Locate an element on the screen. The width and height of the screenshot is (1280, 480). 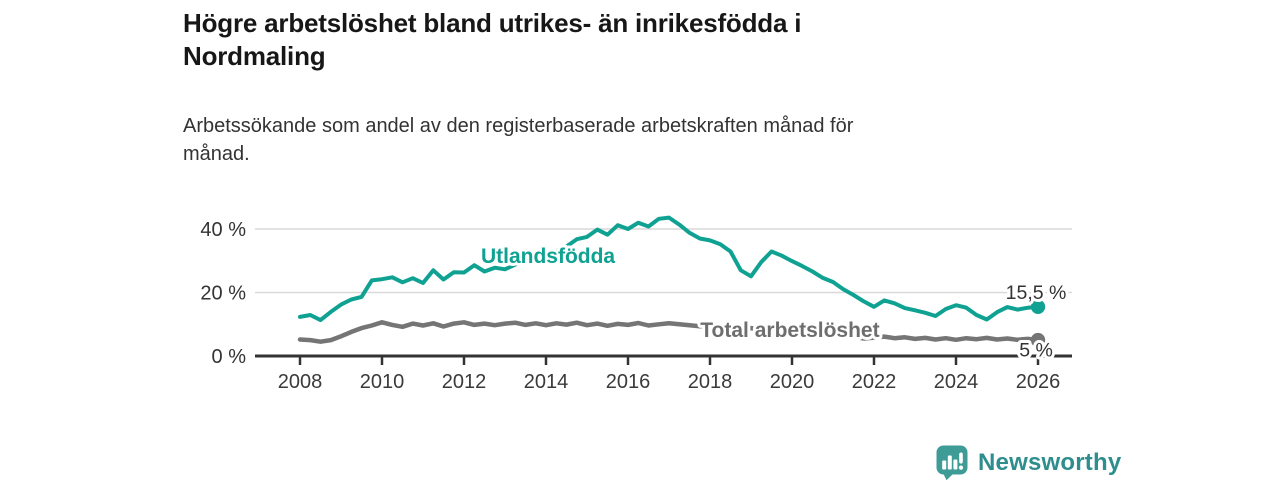
page-title-line-2: Nordmaling is located at coordinates (254, 56).